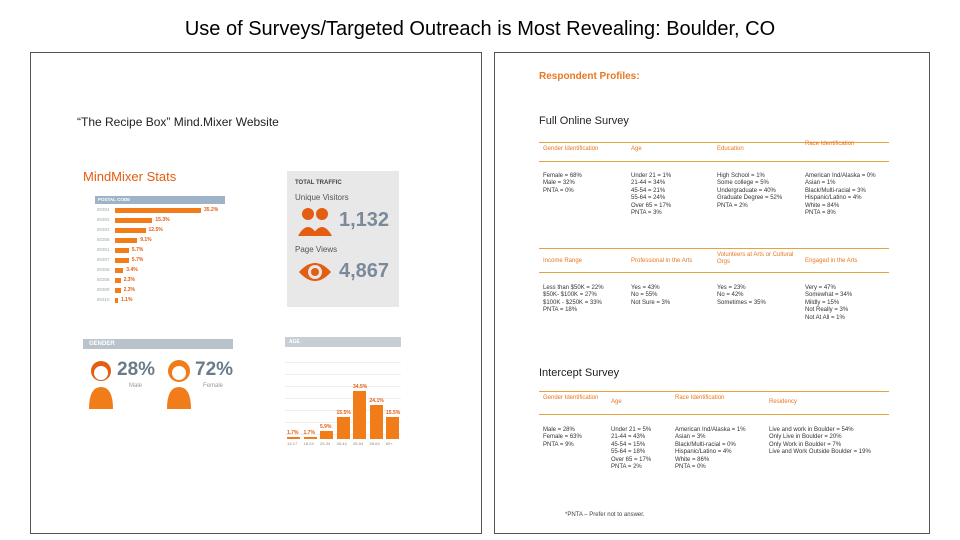 The height and width of the screenshot is (540, 960). I want to click on stat-line: Not At All = 1%, so click(825, 317).